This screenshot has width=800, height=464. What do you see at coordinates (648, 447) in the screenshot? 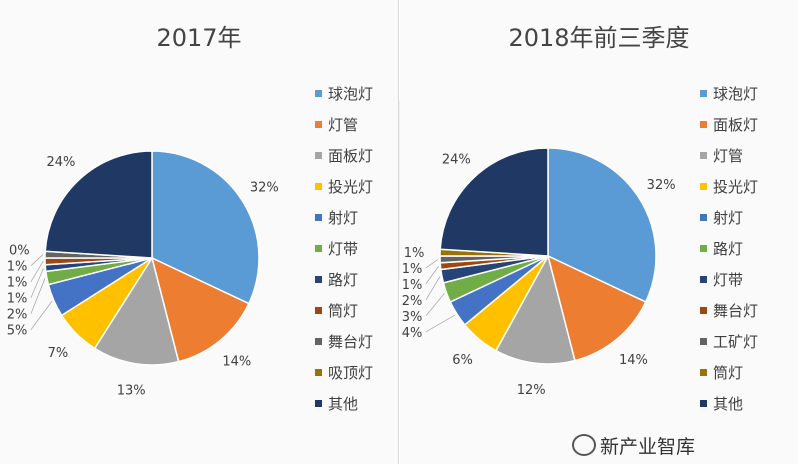
I see `watermark-text: 新产业智库` at bounding box center [648, 447].